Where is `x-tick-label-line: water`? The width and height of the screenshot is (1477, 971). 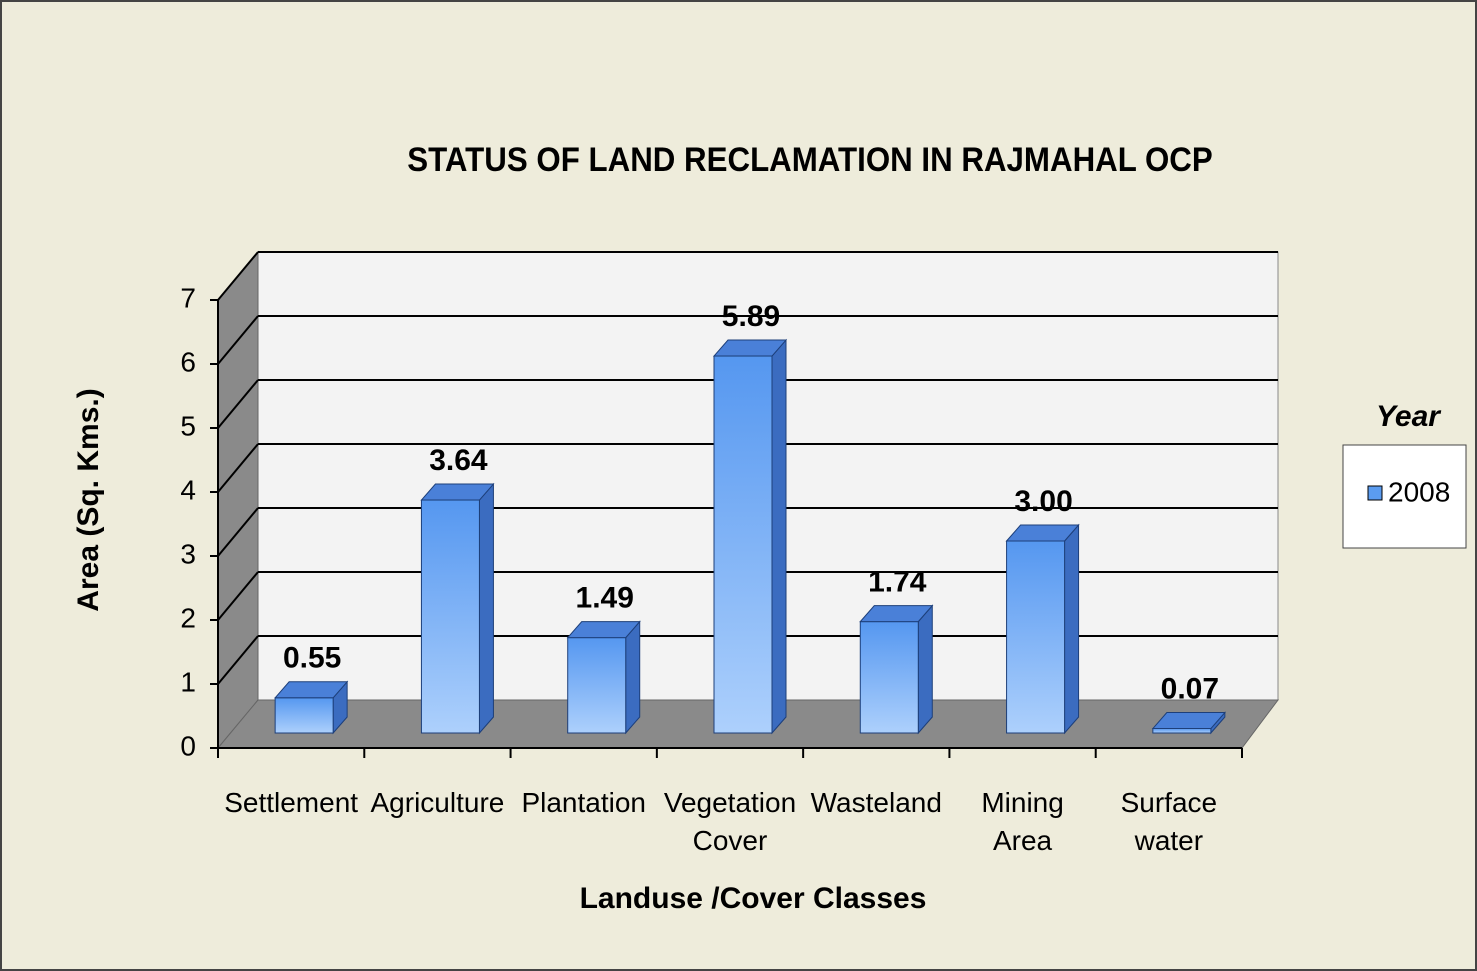 x-tick-label-line: water is located at coordinates (1168, 840).